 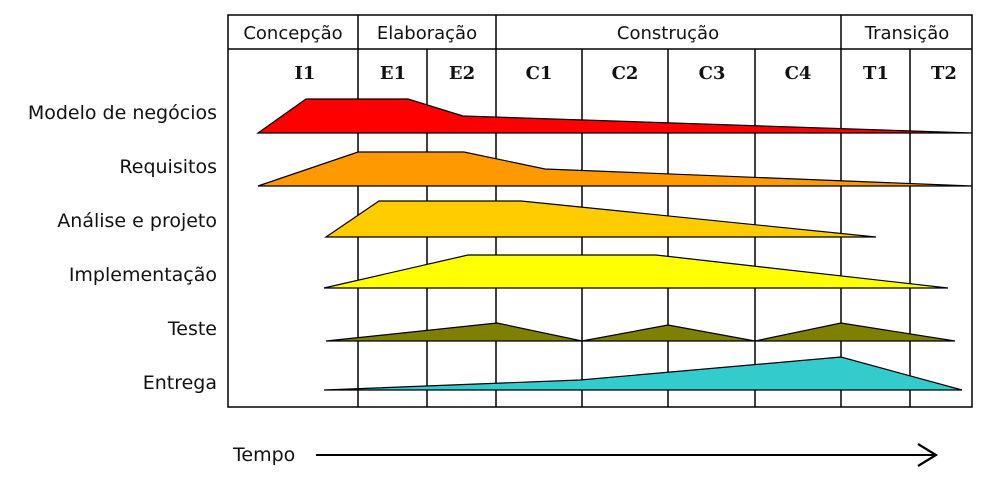 I want to click on iteration-label-c2: C2, so click(x=625, y=73).